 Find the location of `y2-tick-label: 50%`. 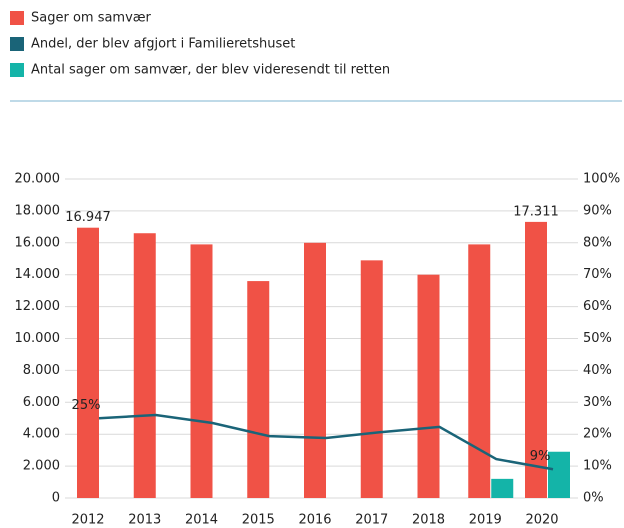

y2-tick-label: 50% is located at coordinates (597, 338).